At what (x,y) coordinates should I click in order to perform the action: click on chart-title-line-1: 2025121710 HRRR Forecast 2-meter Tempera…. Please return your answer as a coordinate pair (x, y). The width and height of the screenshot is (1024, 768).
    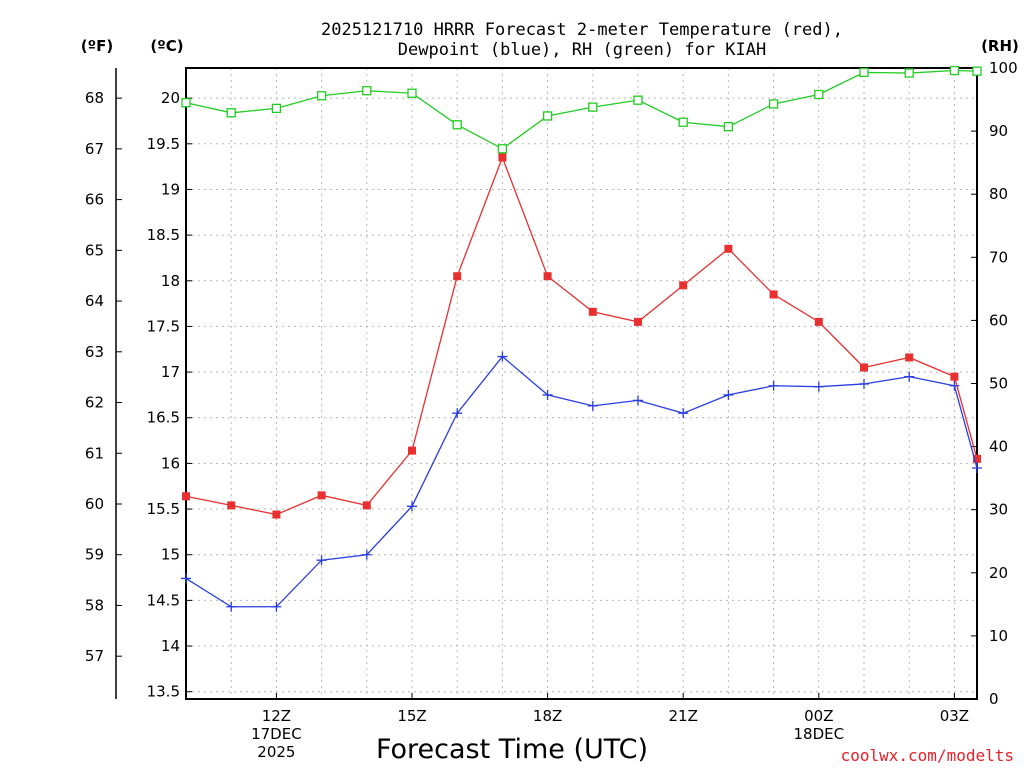
    Looking at the image, I should click on (582, 30).